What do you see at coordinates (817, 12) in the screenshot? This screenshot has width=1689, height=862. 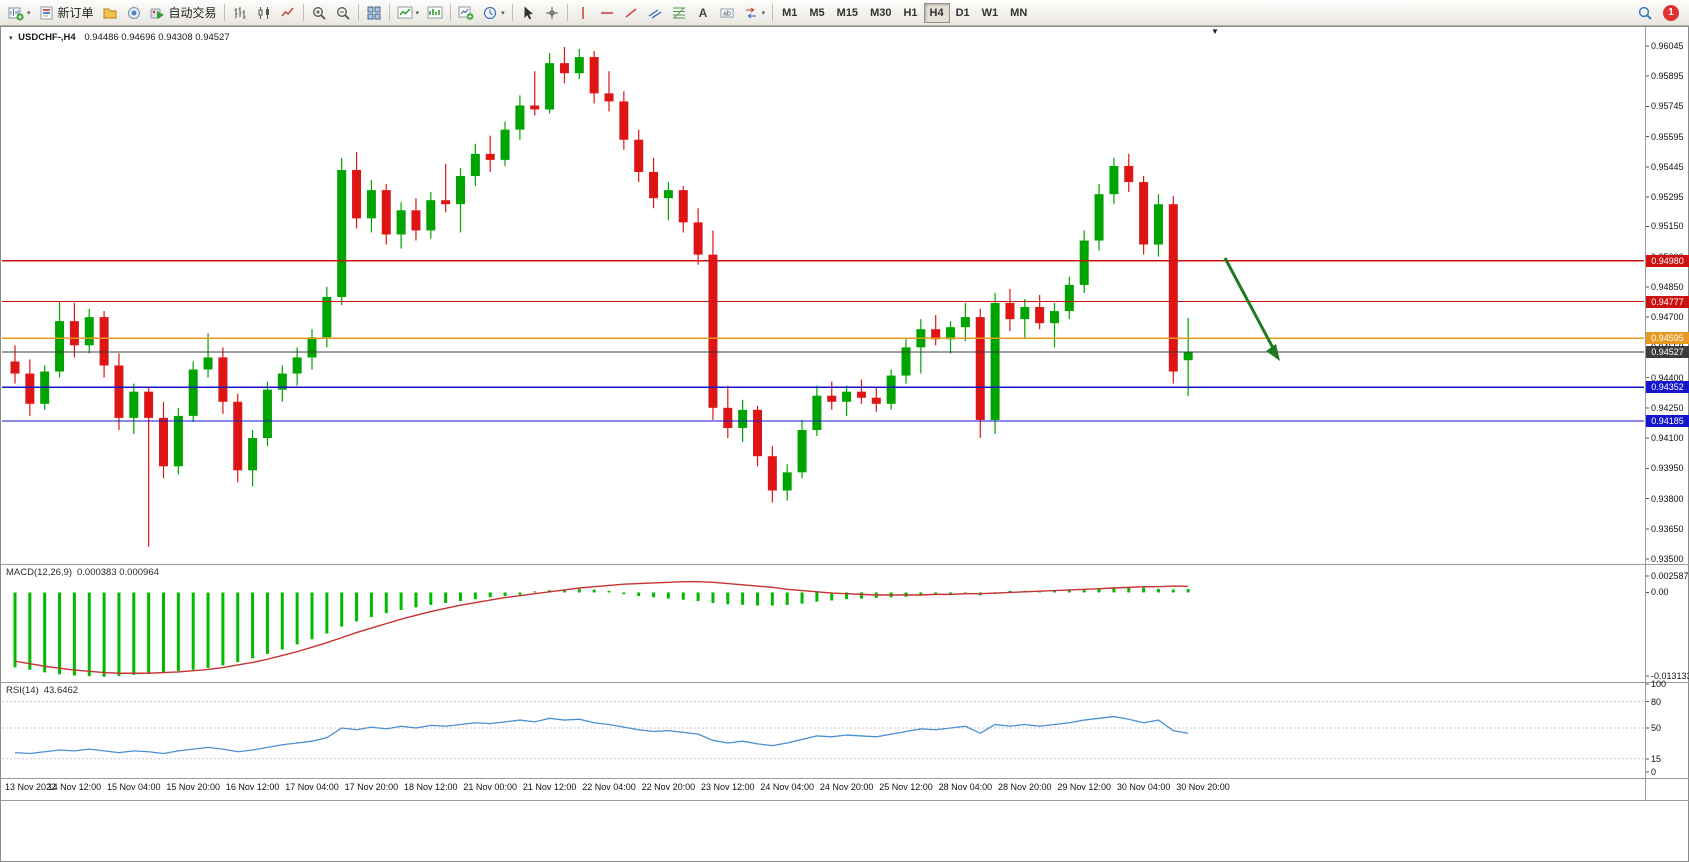 I see `timeframe-m5-button: M5` at bounding box center [817, 12].